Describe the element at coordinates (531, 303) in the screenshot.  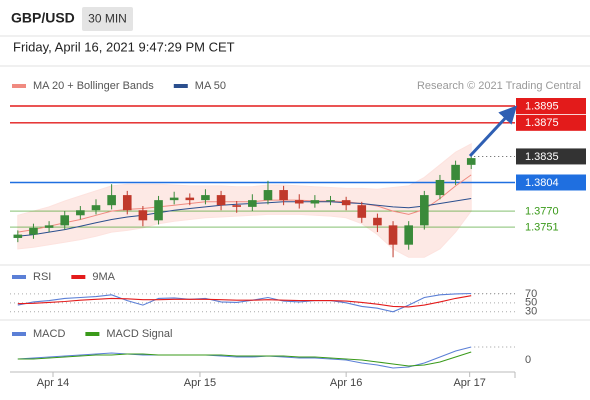
I see `y-tick-label: 50` at that location.